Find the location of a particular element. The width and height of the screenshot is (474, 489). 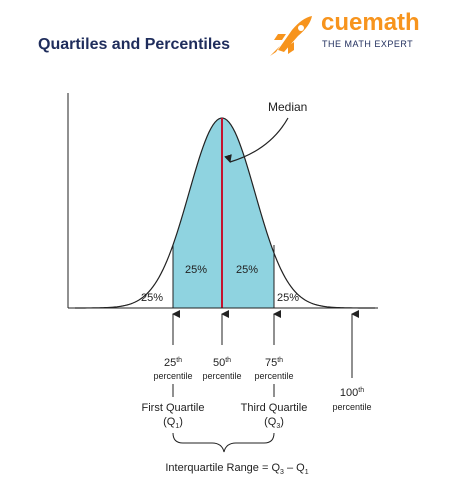

minus: – is located at coordinates (290, 468).